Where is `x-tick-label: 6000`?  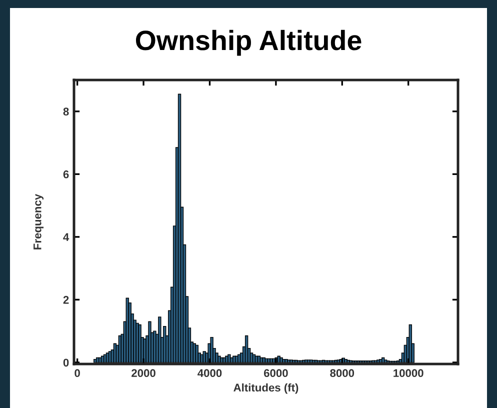
x-tick-label: 6000 is located at coordinates (276, 373).